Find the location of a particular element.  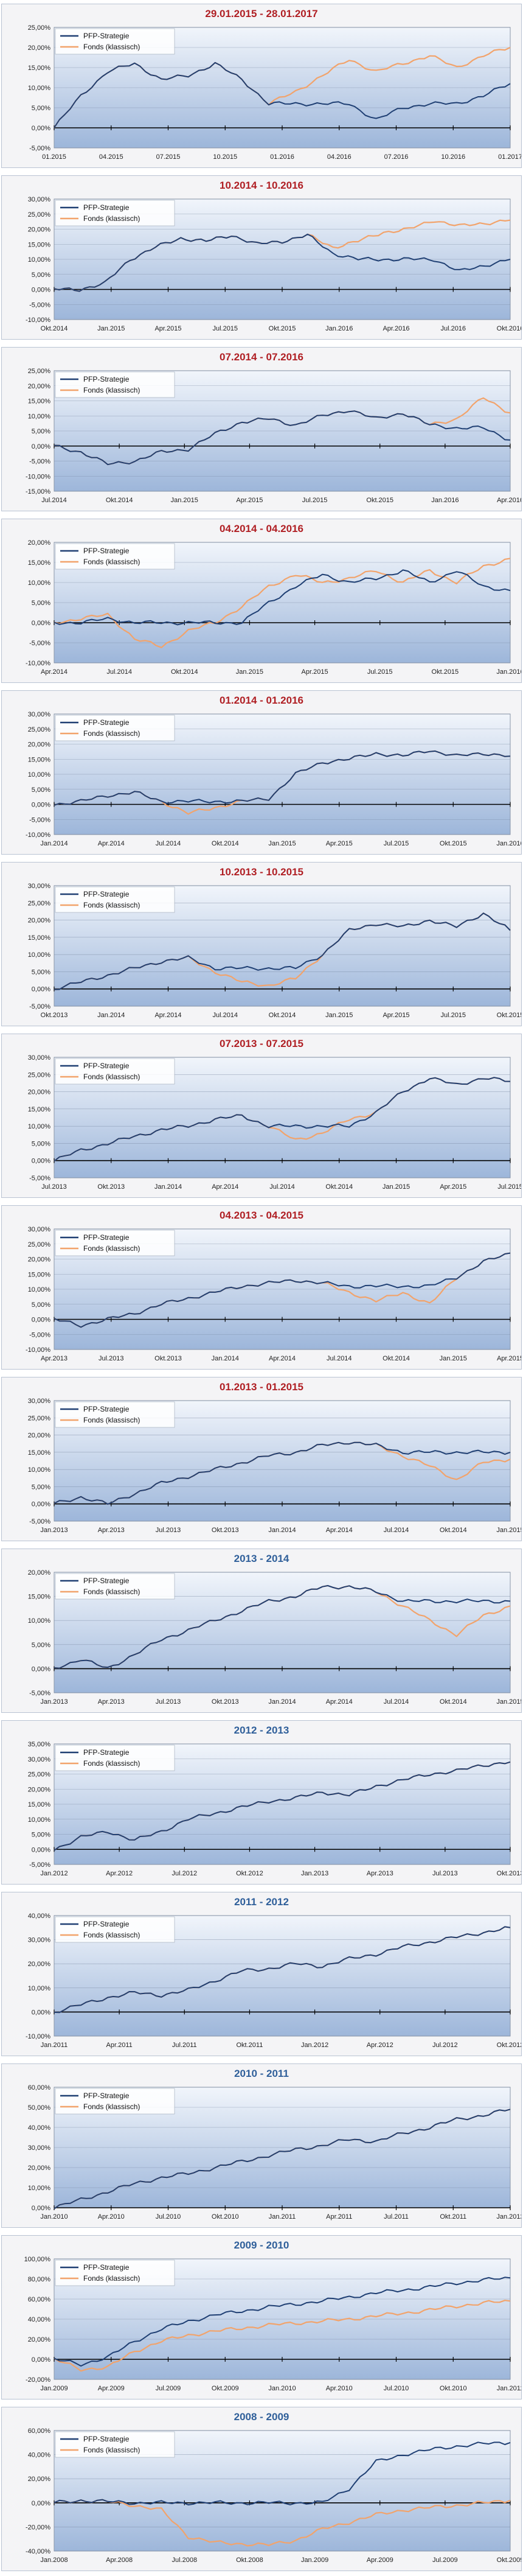

x-tick-label: Jul.2013 is located at coordinates (54, 1187).